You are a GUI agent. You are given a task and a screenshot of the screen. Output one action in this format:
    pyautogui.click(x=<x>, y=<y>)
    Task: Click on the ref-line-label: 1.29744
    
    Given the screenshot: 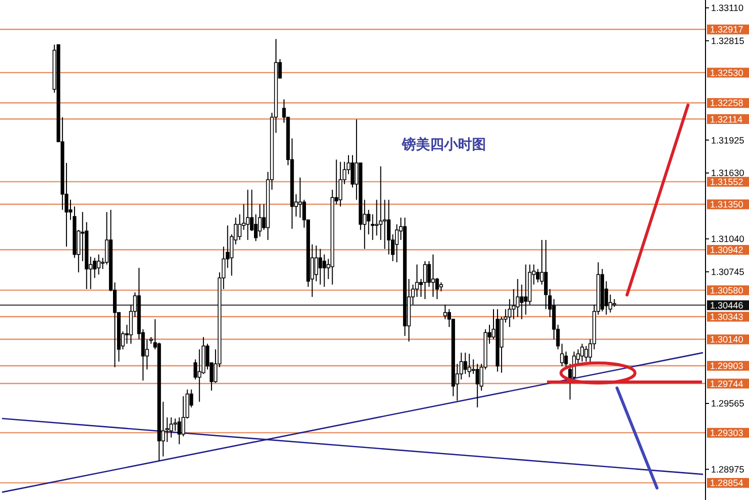 What is the action you would take?
    pyautogui.click(x=727, y=383)
    